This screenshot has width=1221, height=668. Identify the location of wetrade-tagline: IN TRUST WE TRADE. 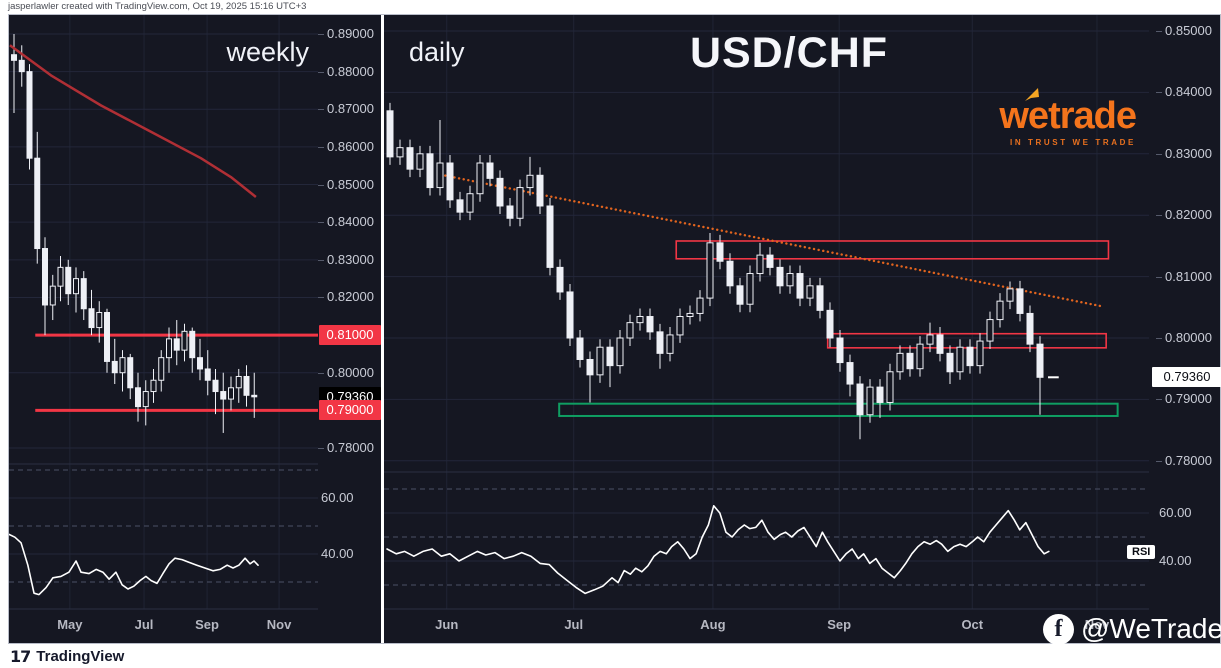
(1073, 142).